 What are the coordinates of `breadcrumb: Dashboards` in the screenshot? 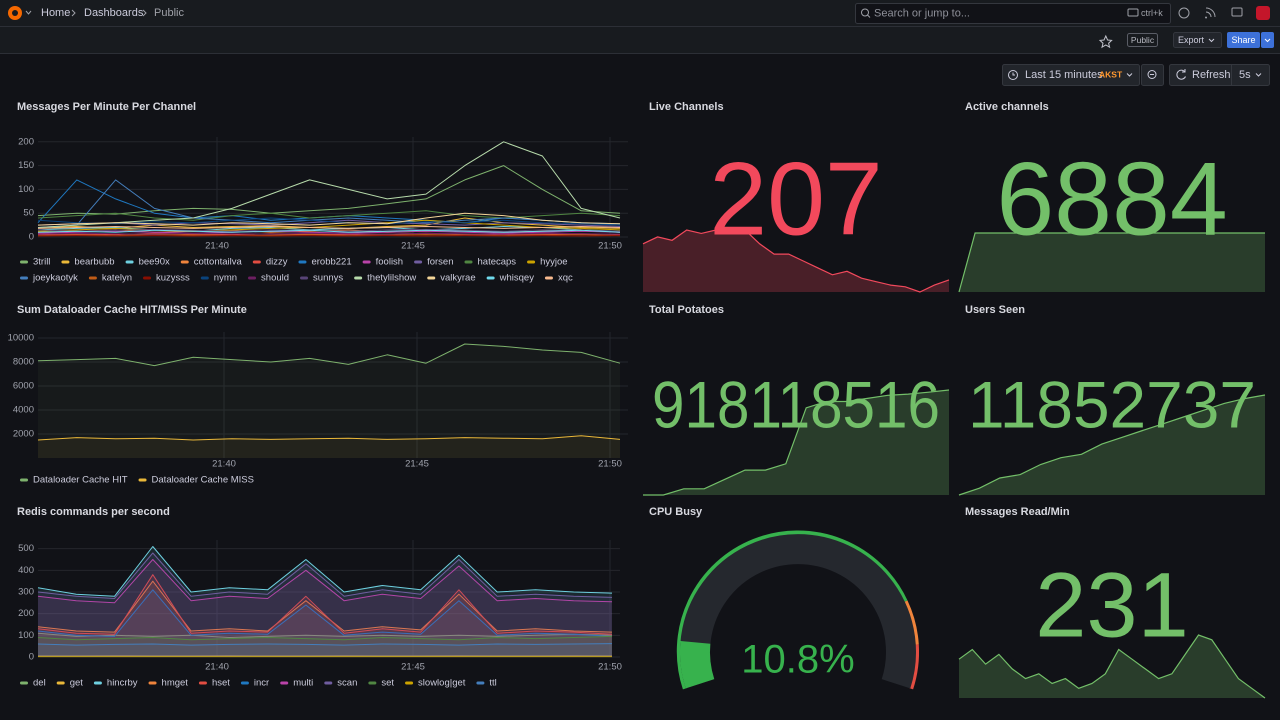 It's located at (114, 13).